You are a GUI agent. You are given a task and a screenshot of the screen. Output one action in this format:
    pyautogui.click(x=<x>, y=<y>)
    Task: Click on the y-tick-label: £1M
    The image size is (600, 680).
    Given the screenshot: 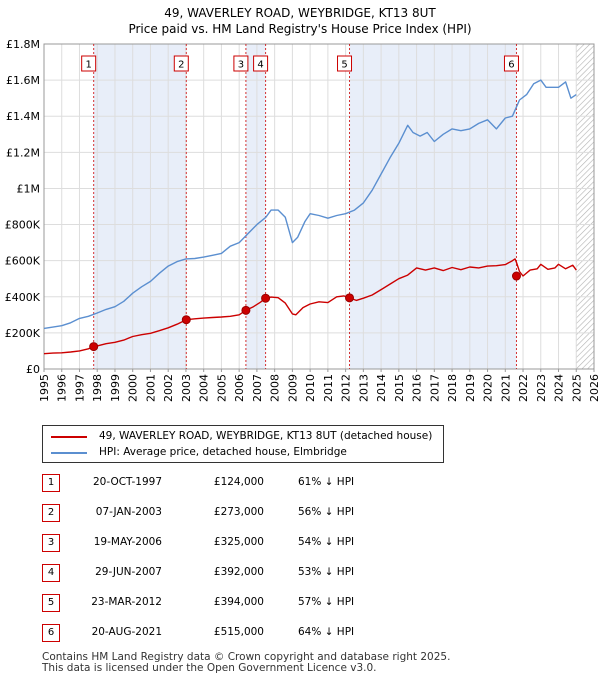 What is the action you would take?
    pyautogui.click(x=29, y=188)
    